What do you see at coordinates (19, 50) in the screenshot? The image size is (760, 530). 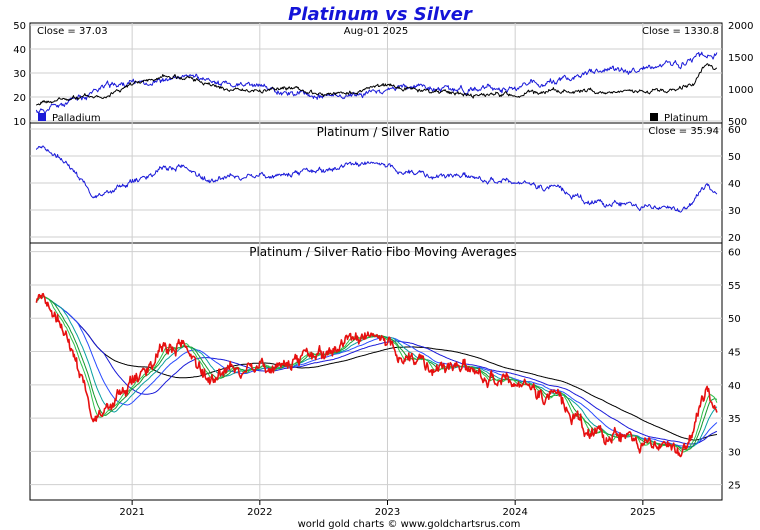 I see `left-y-tick-label: 40` at bounding box center [19, 50].